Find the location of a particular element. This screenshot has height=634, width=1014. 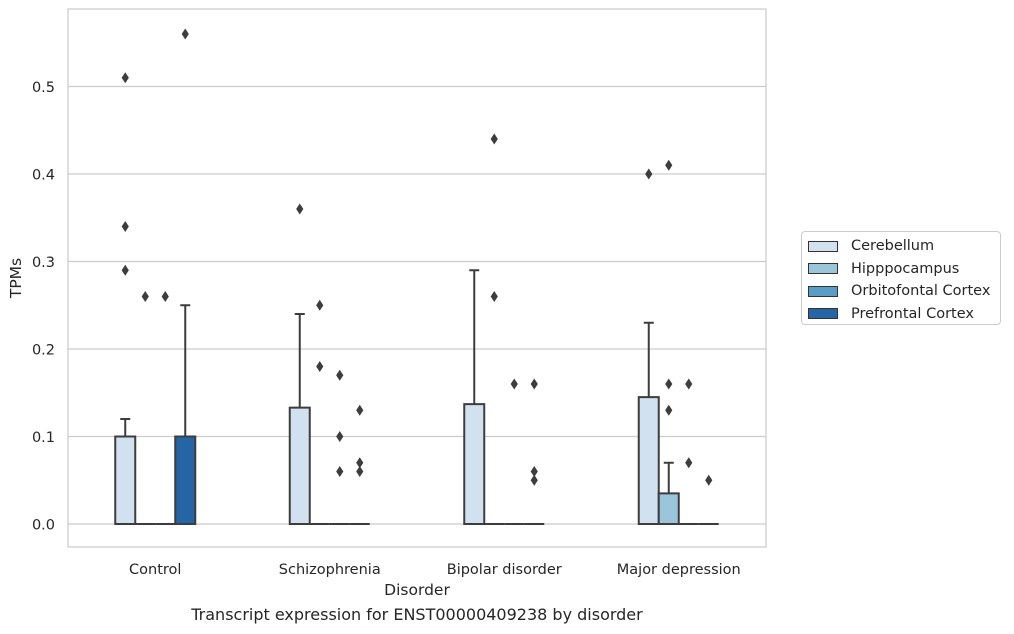

x-tick-label: Schizophrenia is located at coordinates (330, 570).